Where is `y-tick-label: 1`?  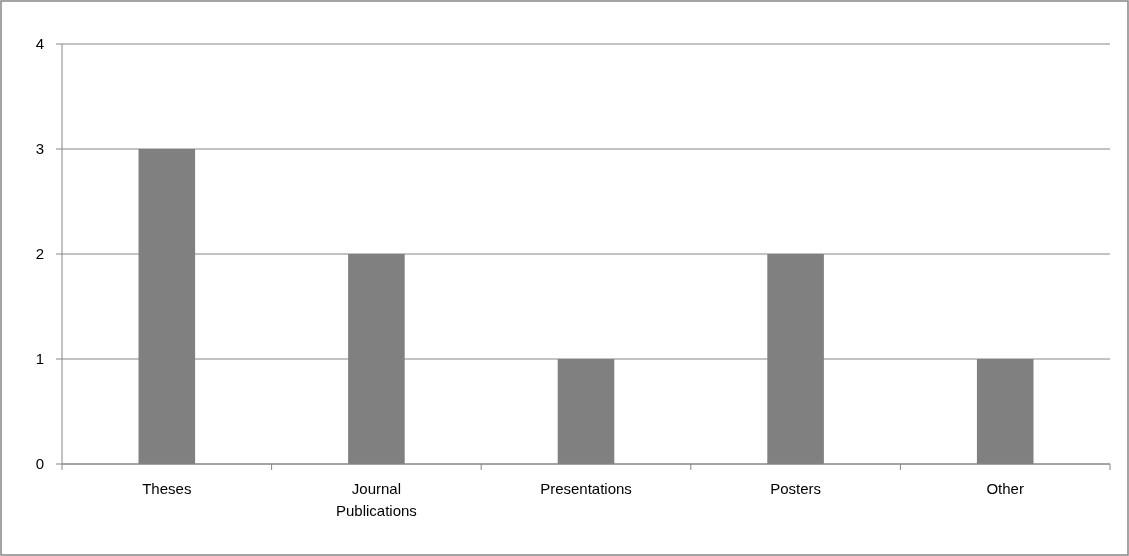
y-tick-label: 1 is located at coordinates (39, 359).